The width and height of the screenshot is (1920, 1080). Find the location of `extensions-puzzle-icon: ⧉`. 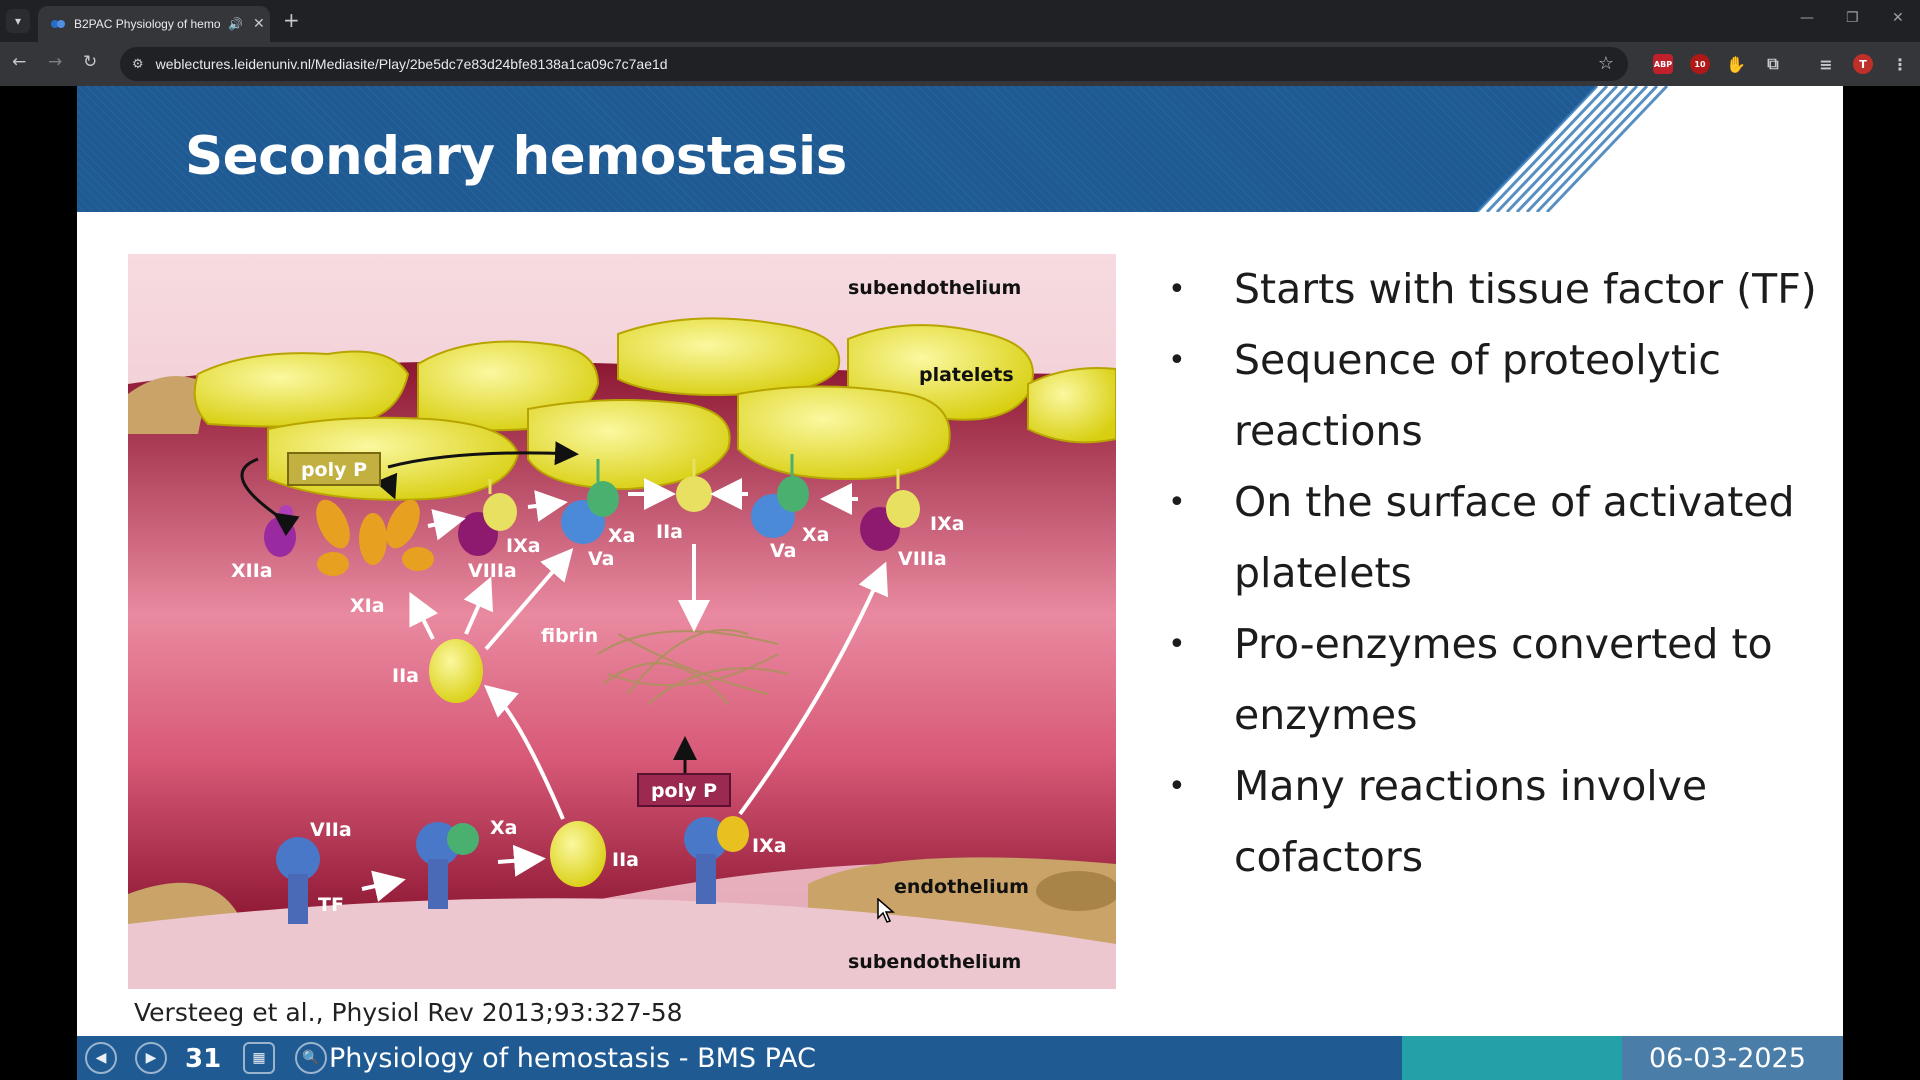

extensions-puzzle-icon: ⧉ is located at coordinates (1773, 63).